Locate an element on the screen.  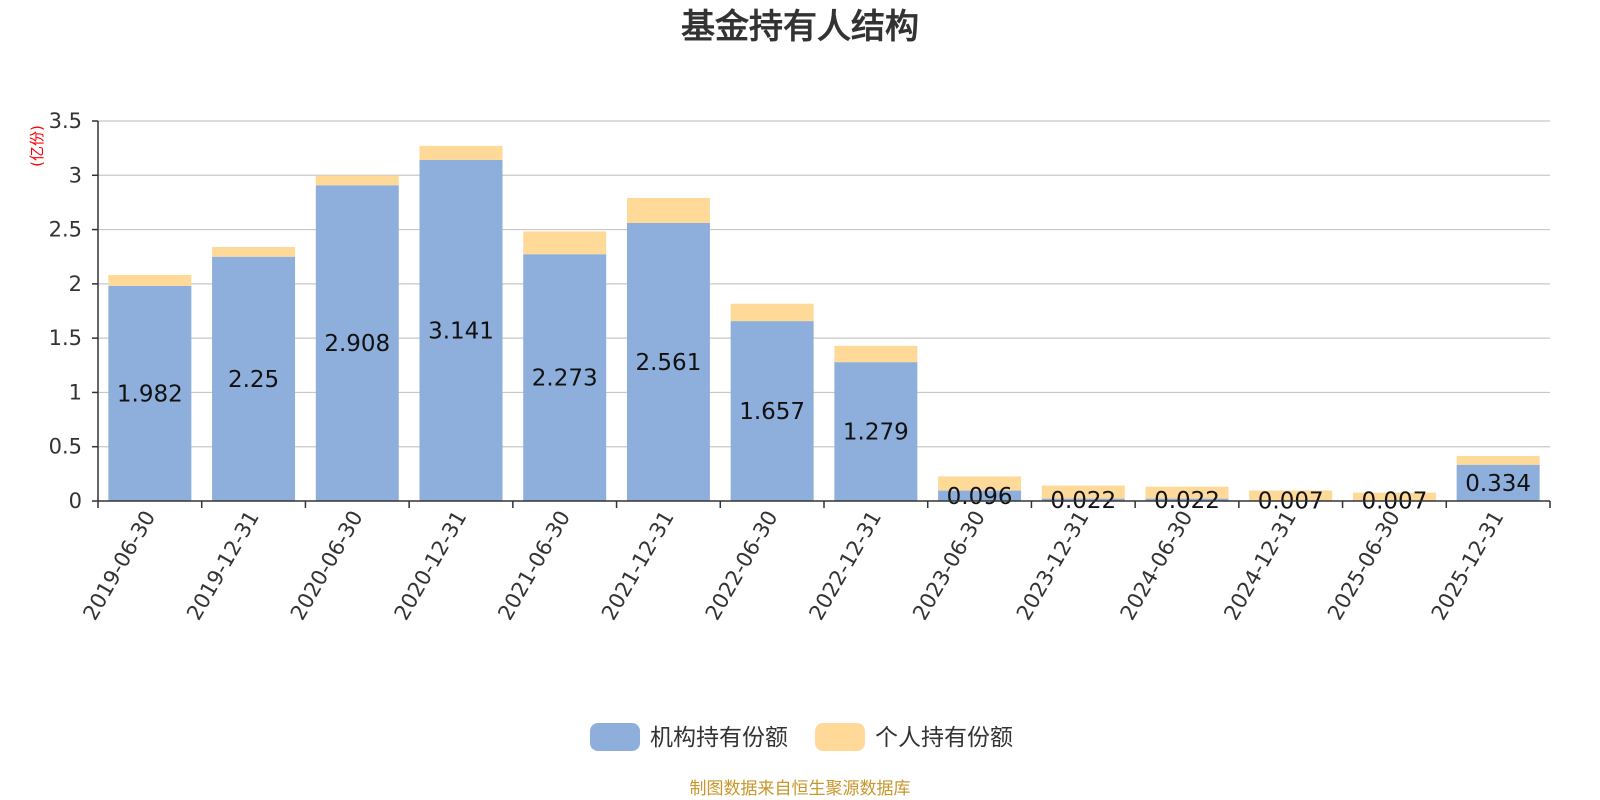
legend-label: 机构持有份额 is located at coordinates (719, 738).